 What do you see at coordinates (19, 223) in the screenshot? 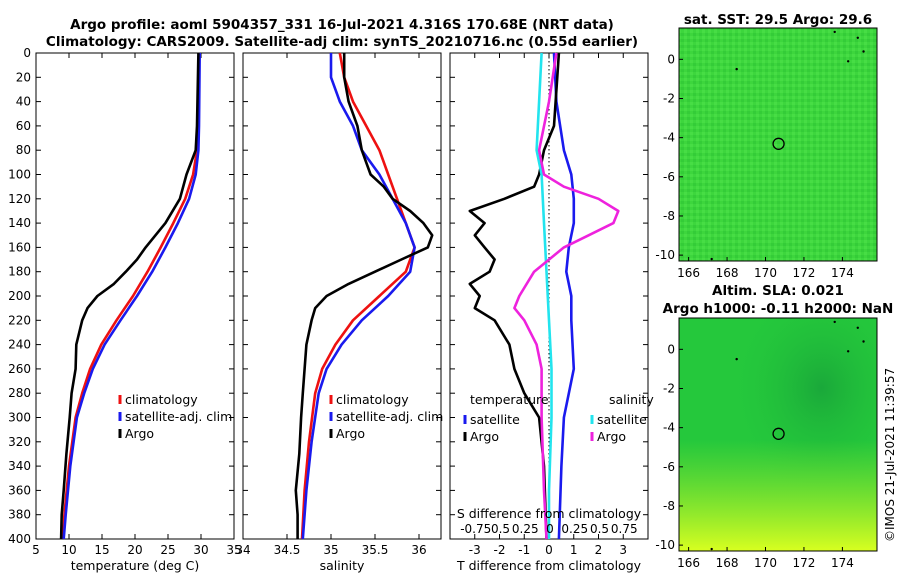
I see `y-tick-label: 140` at bounding box center [19, 223].